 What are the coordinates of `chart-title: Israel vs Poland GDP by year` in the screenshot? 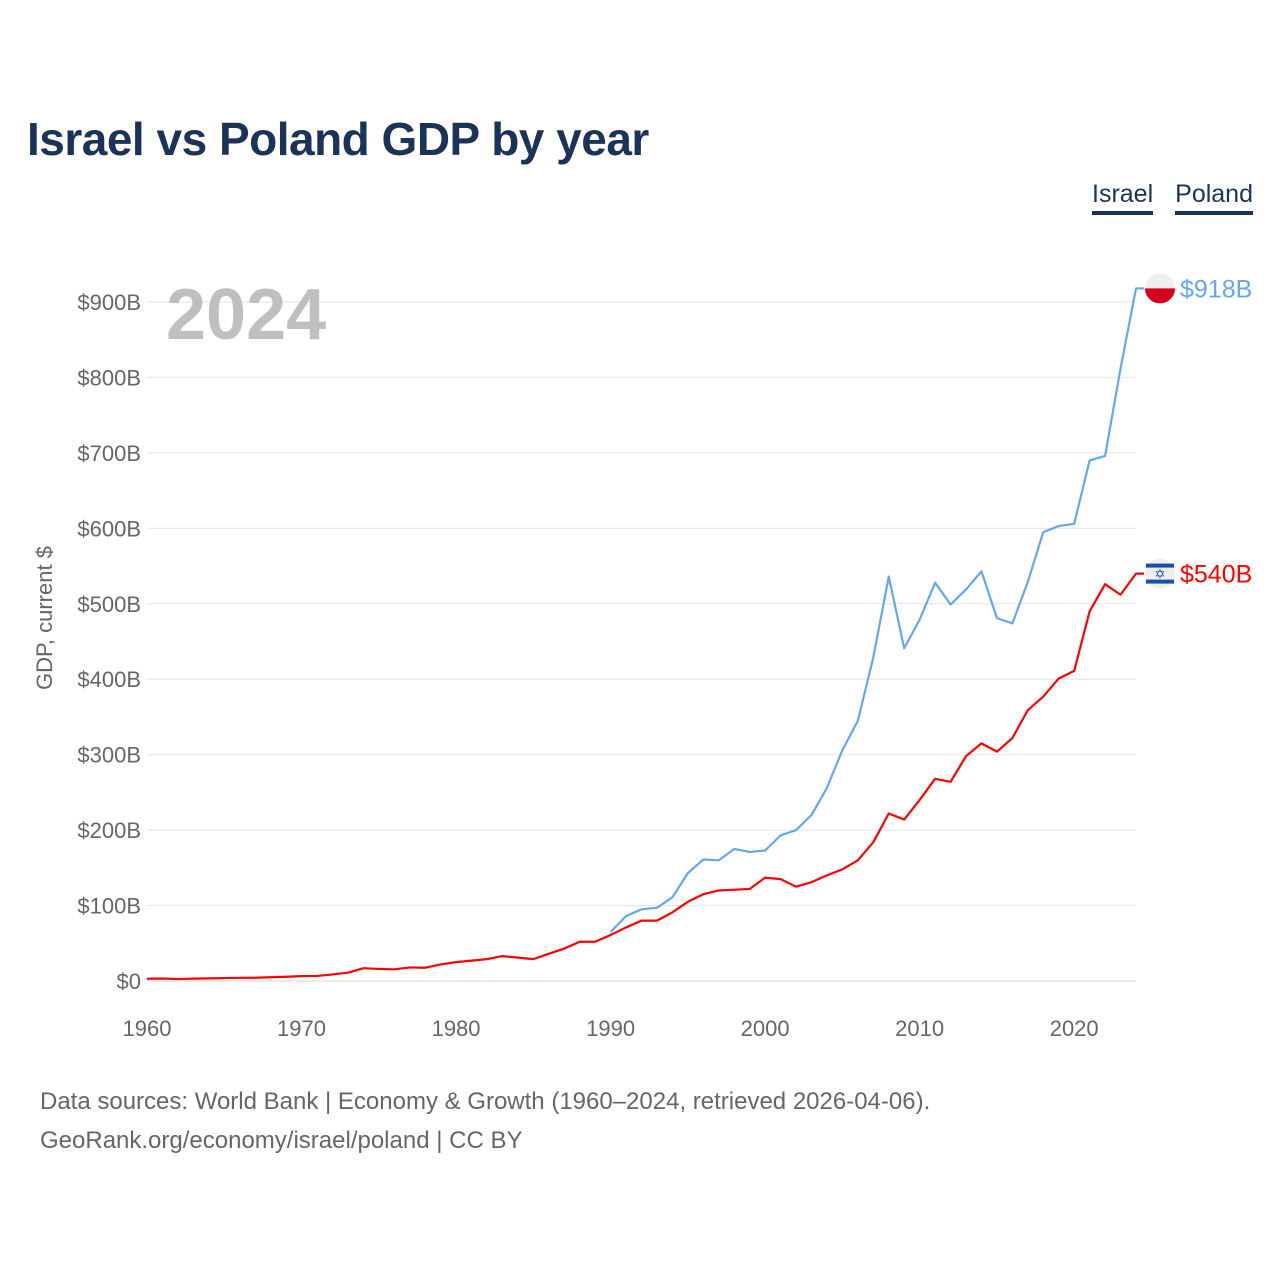 It's located at (338, 139).